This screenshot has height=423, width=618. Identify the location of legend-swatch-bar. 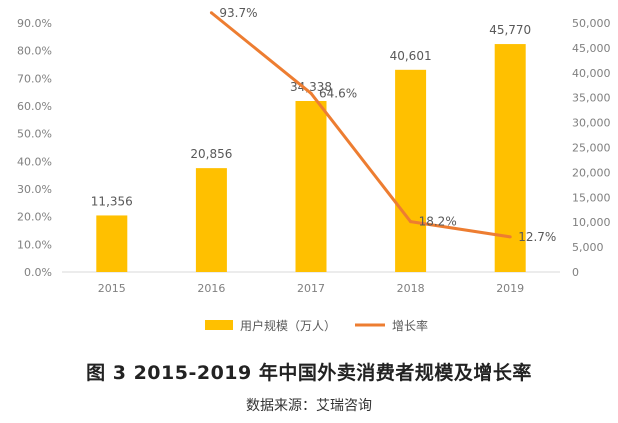
(219, 325).